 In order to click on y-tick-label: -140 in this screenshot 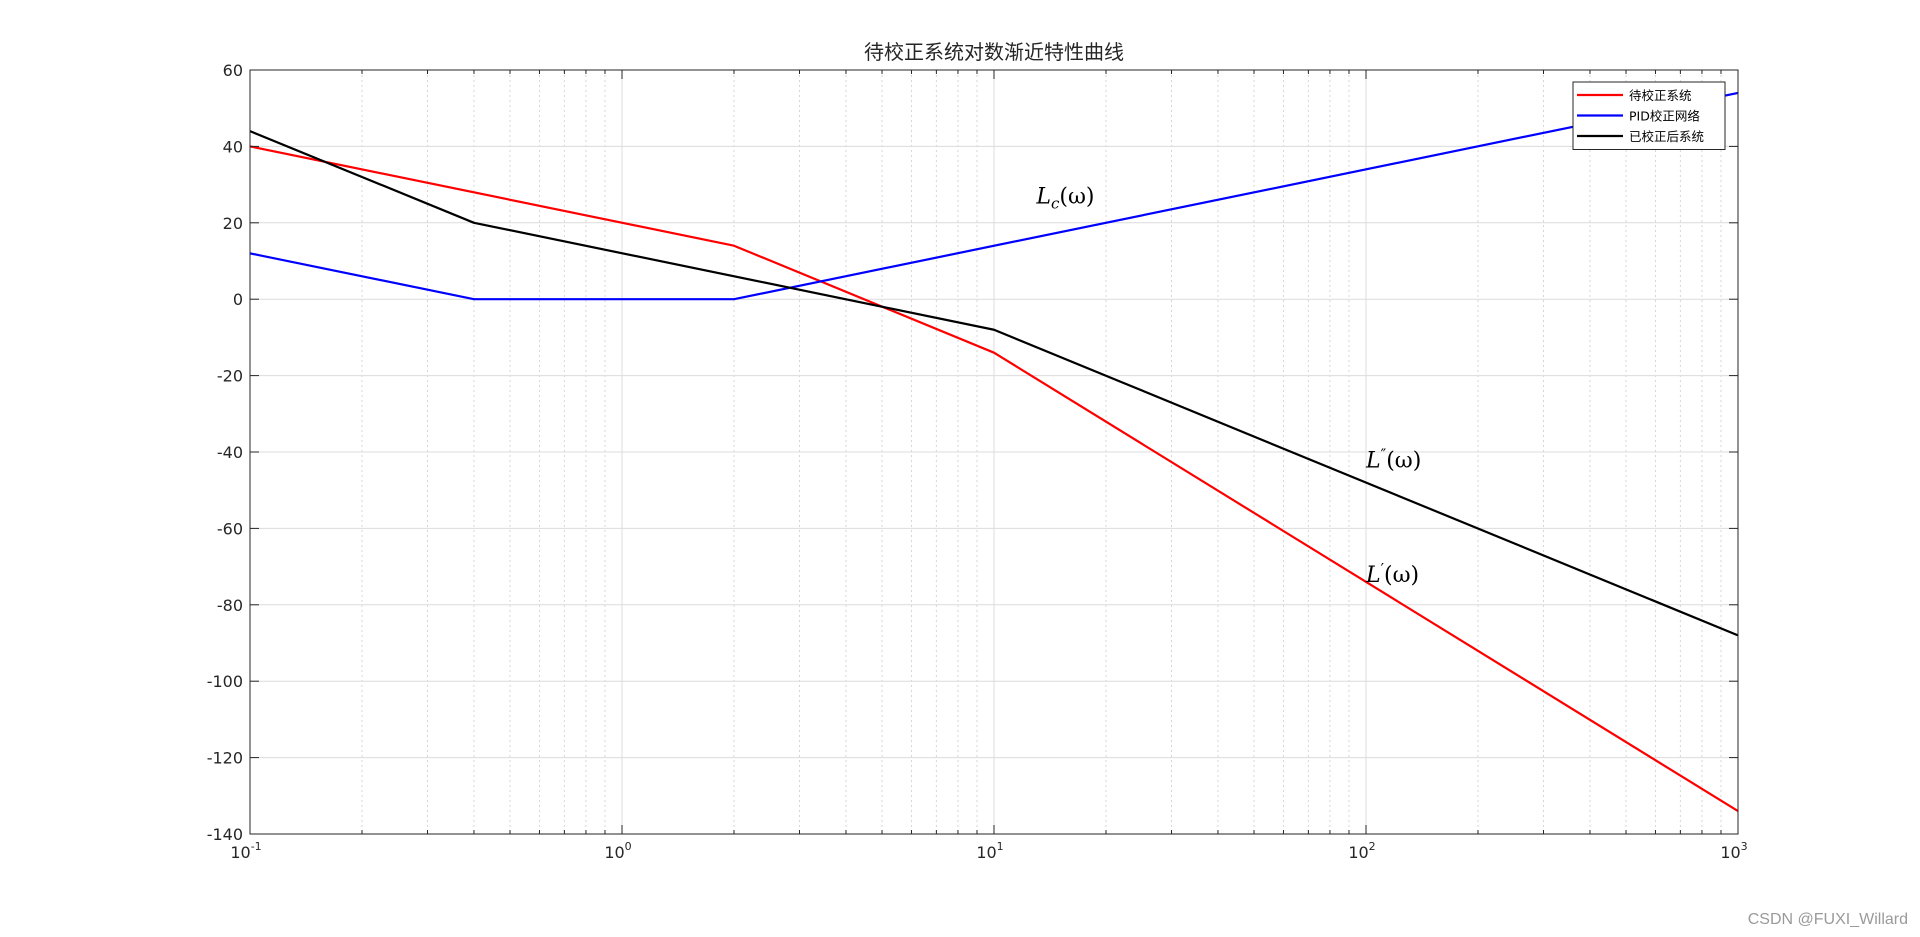, I will do `click(225, 834)`.